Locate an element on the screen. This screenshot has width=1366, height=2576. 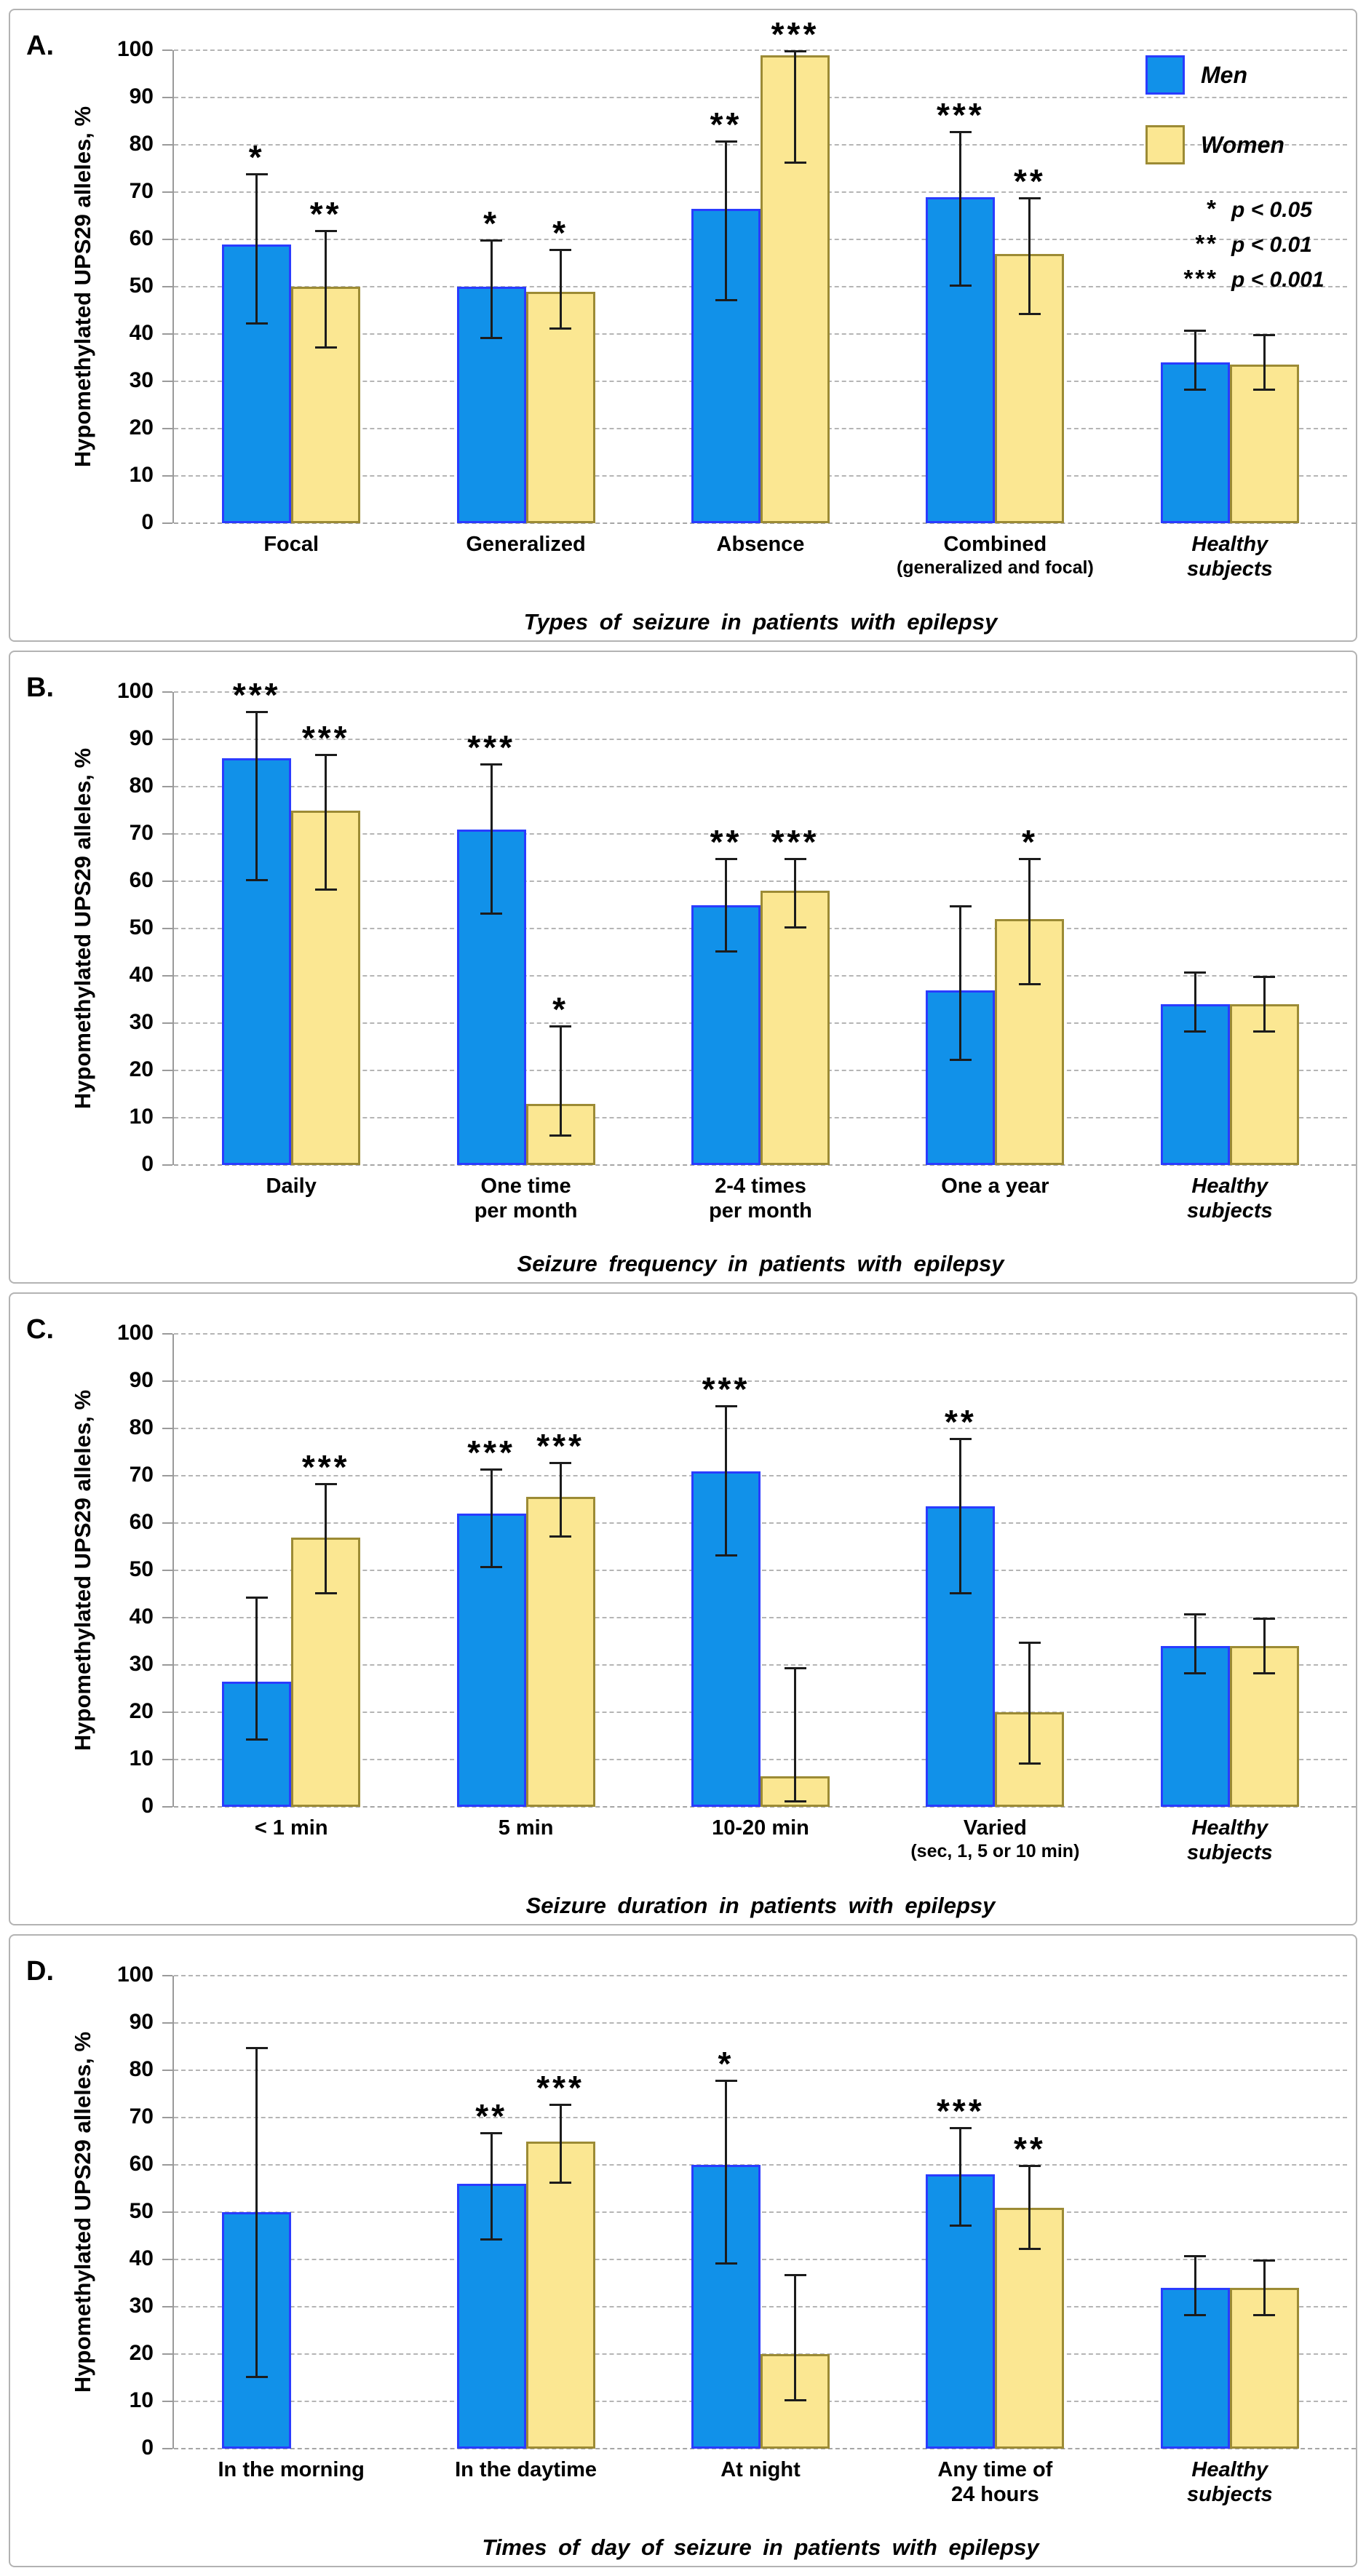
x-category-label: Focal is located at coordinates (291, 544).